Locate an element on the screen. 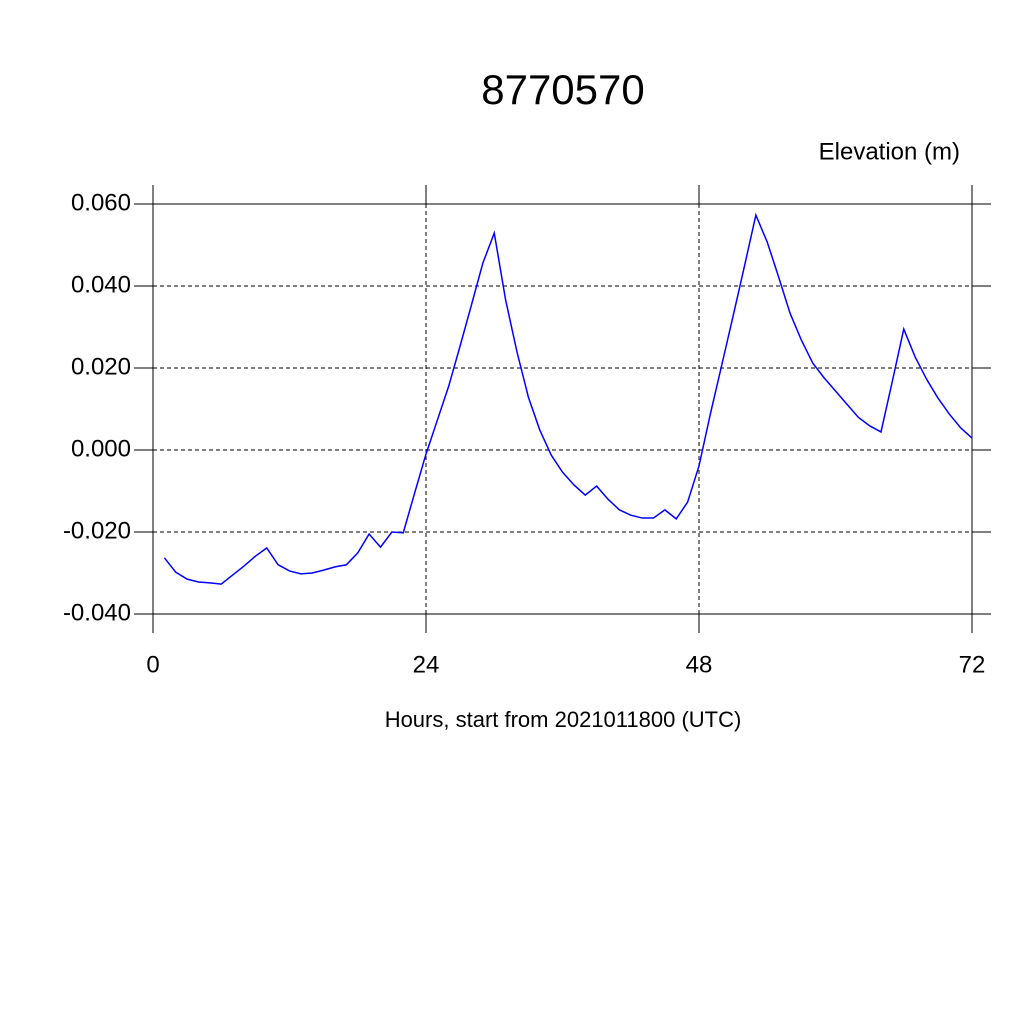 The image size is (1024, 1024). x-axis-title: Hours, start from 2021011800 (UTC) is located at coordinates (563, 719).